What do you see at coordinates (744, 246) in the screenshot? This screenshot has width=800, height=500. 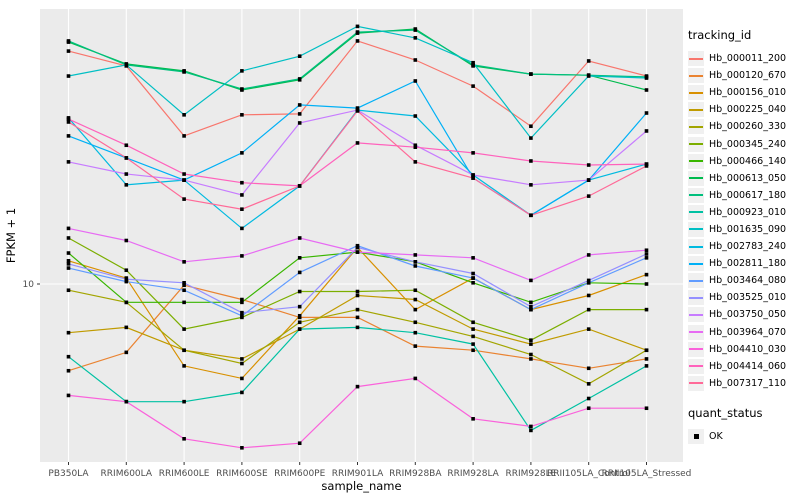 I see `legend-entry-Hb_002783_240: Hb_002783_240` at bounding box center [744, 246].